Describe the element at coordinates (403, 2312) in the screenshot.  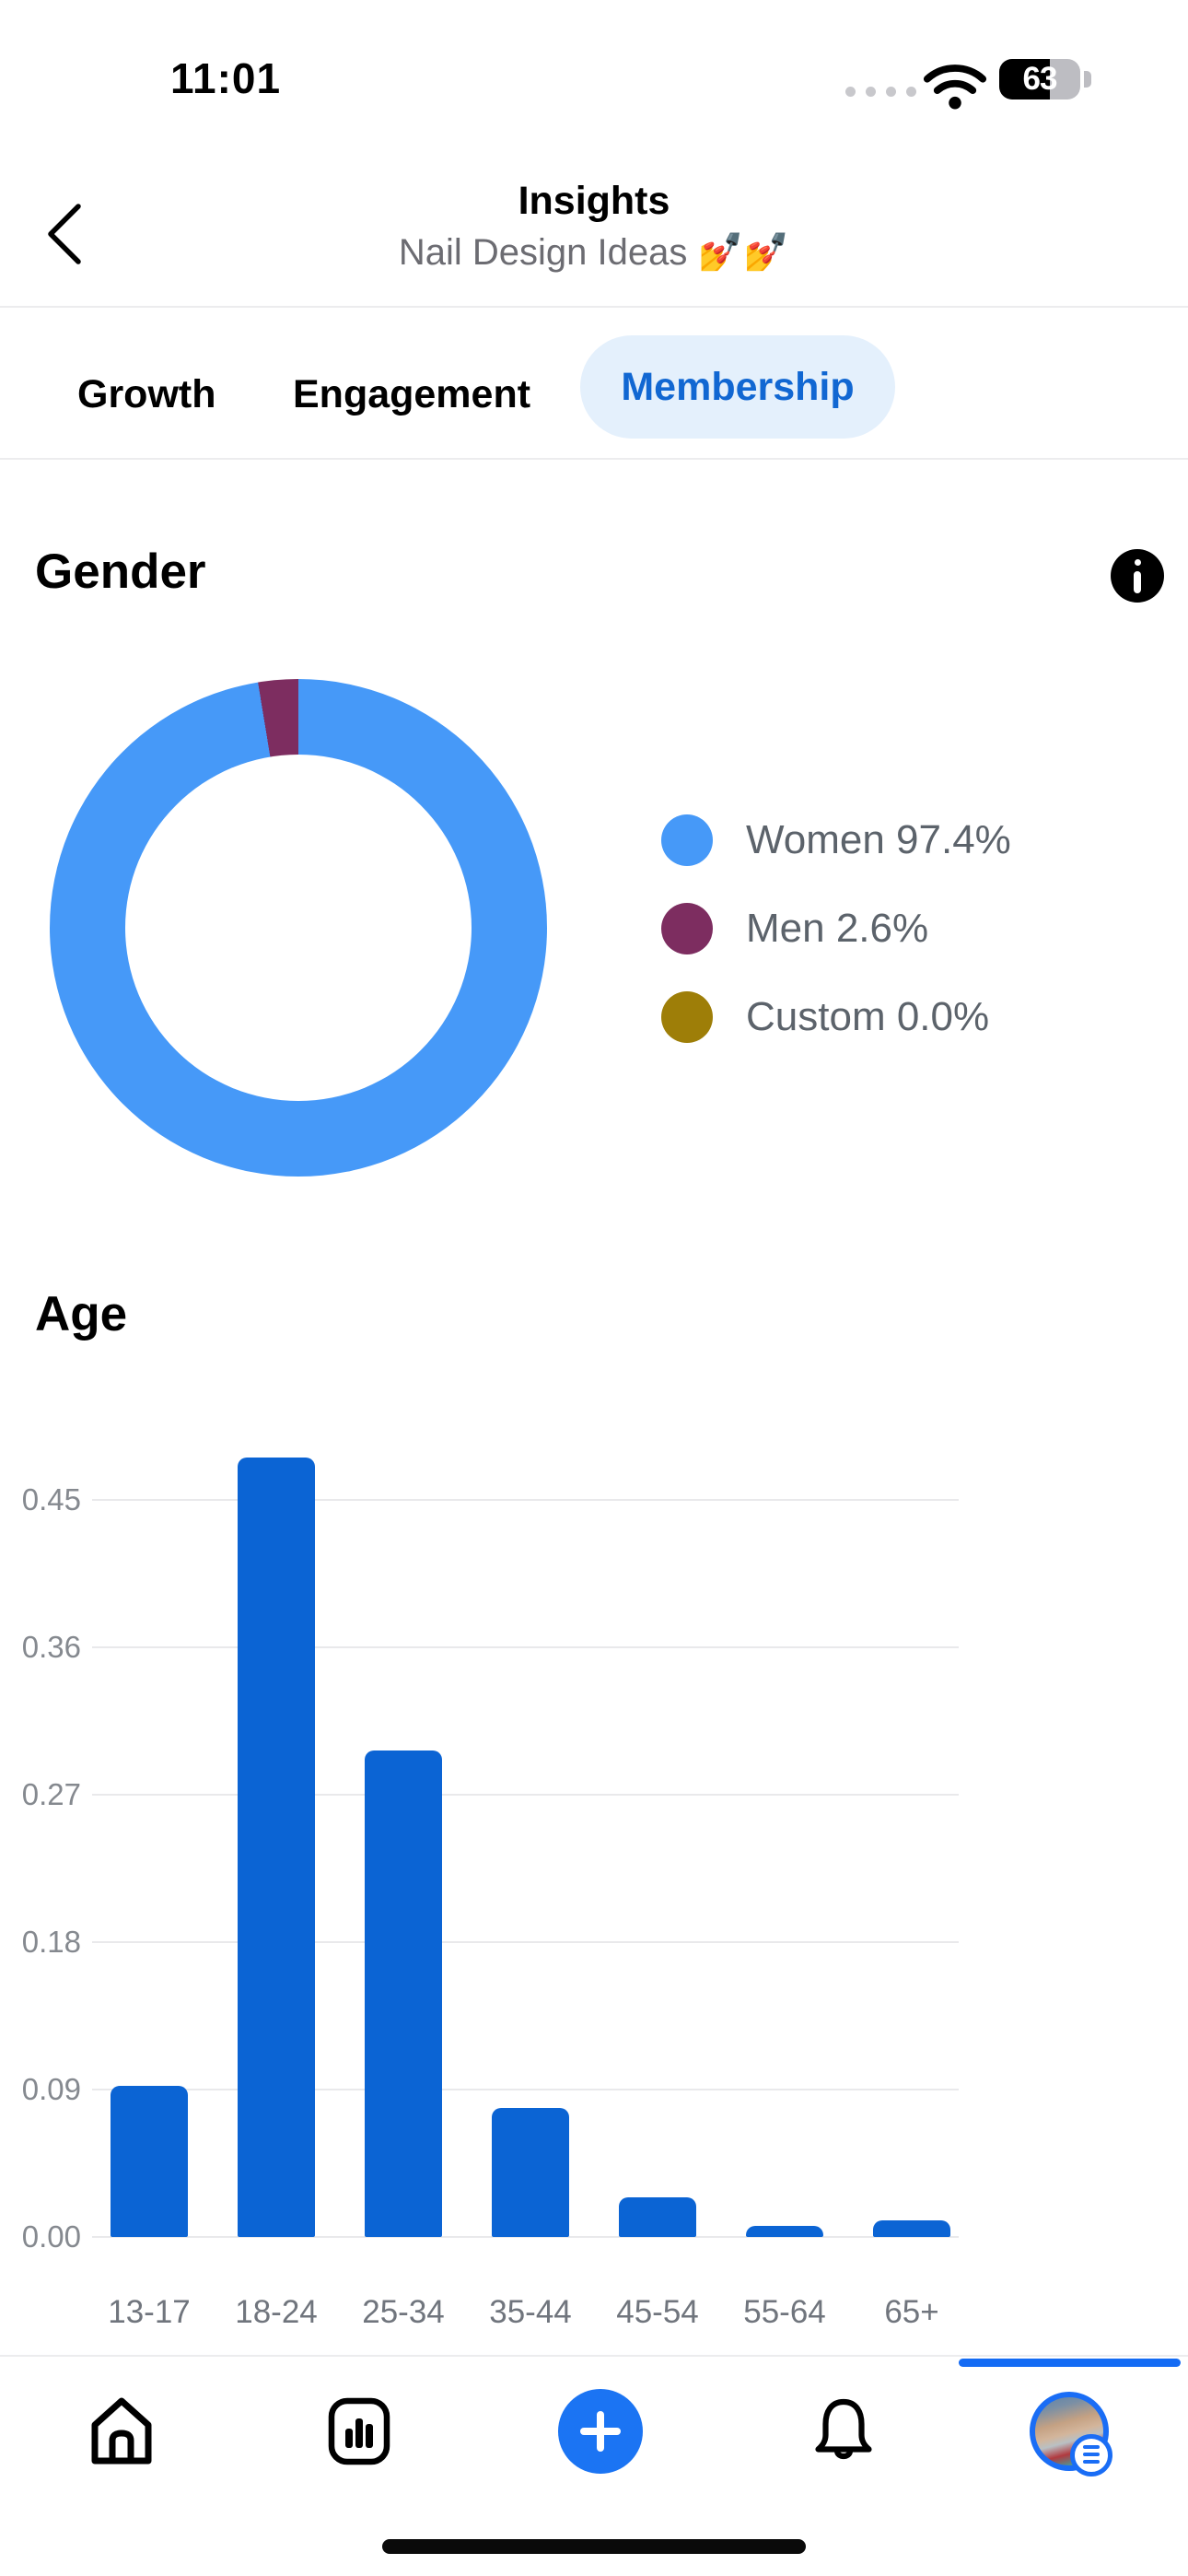
I see `x-tick-label: 25-34` at that location.